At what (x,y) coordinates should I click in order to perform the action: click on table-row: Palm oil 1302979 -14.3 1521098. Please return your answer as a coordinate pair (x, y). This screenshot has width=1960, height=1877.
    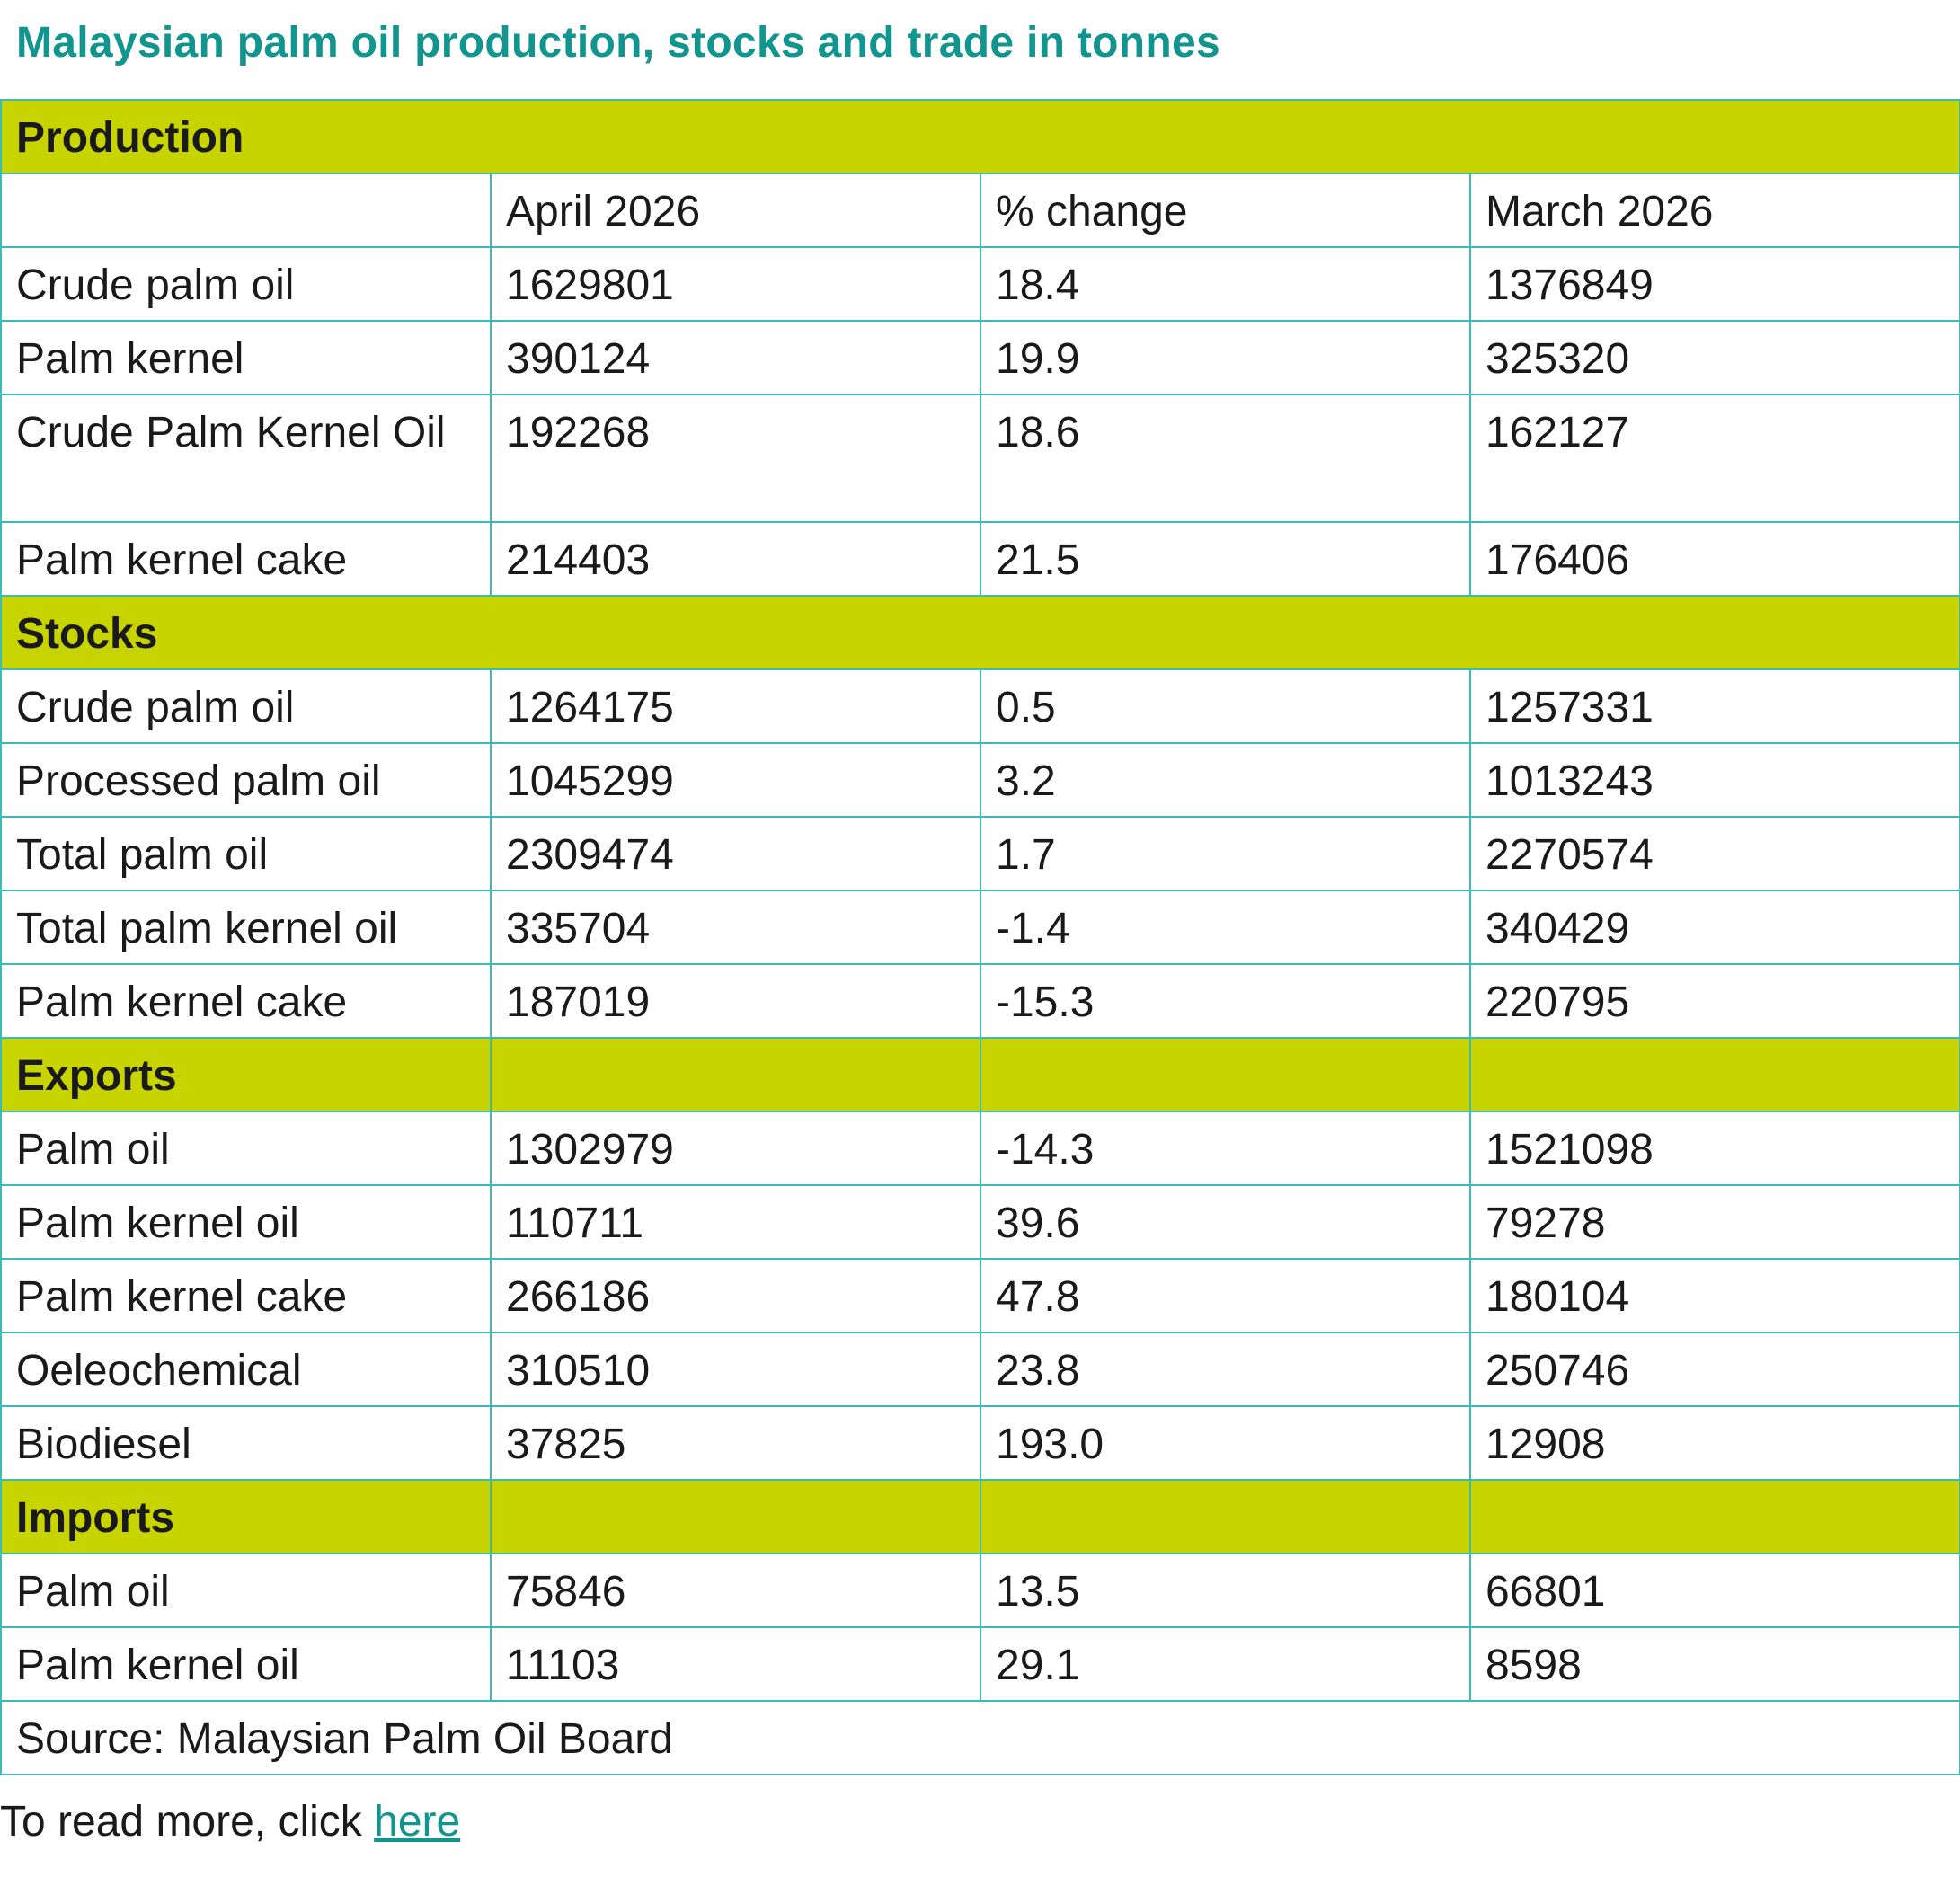
    Looking at the image, I should click on (980, 1148).